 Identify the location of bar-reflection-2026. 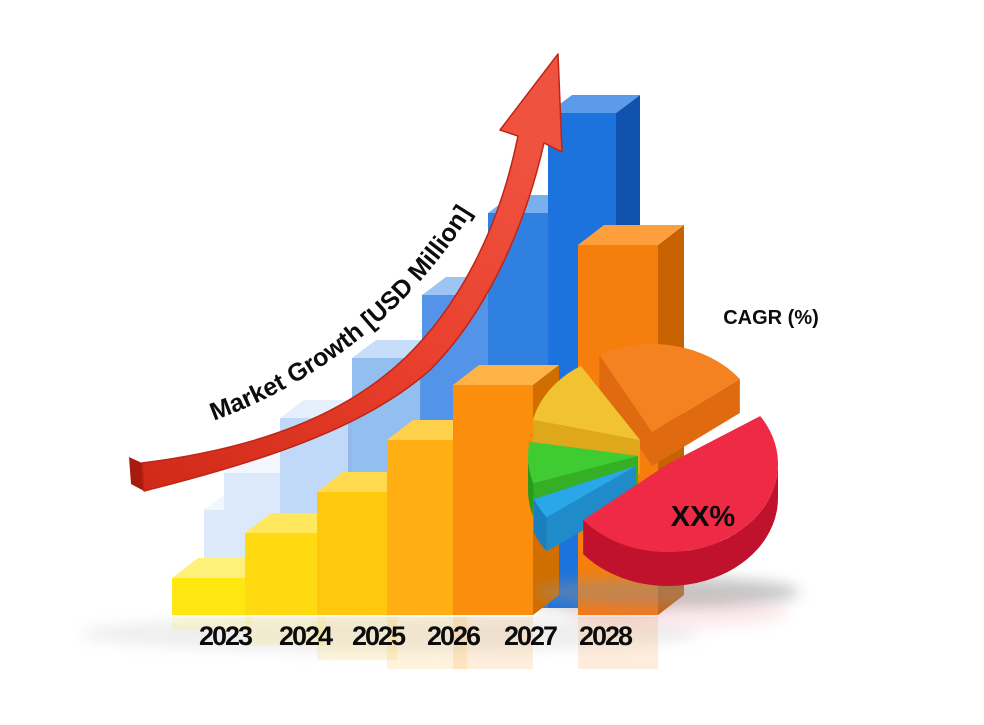
(427, 643).